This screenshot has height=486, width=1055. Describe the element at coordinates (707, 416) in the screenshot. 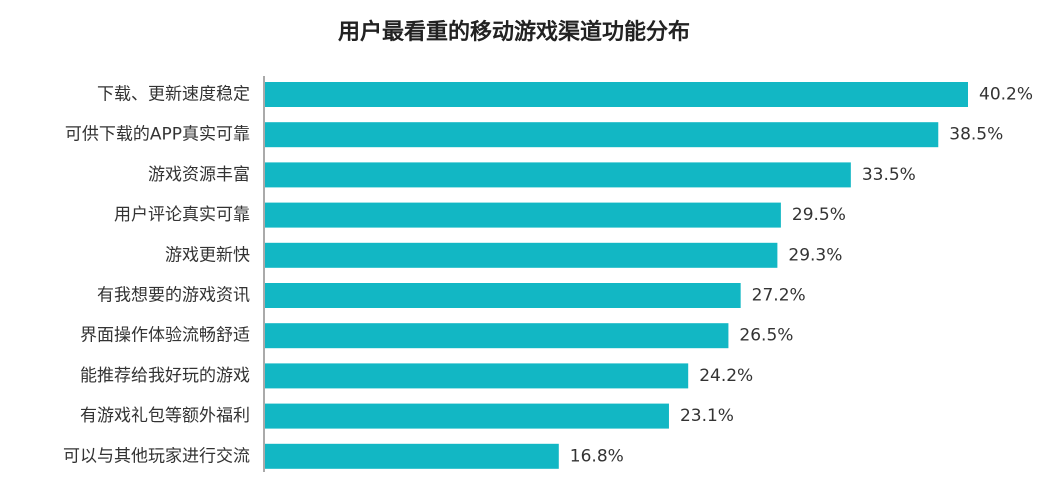

I see `value-label-9: 23.1%` at that location.